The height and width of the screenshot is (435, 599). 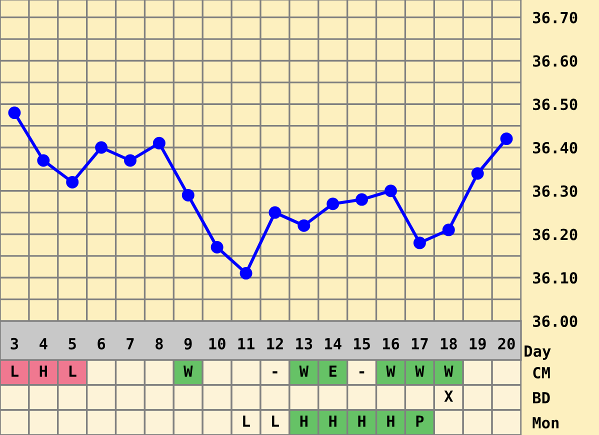 What do you see at coordinates (72, 344) in the screenshot?
I see `x-tick-label: 5` at bounding box center [72, 344].